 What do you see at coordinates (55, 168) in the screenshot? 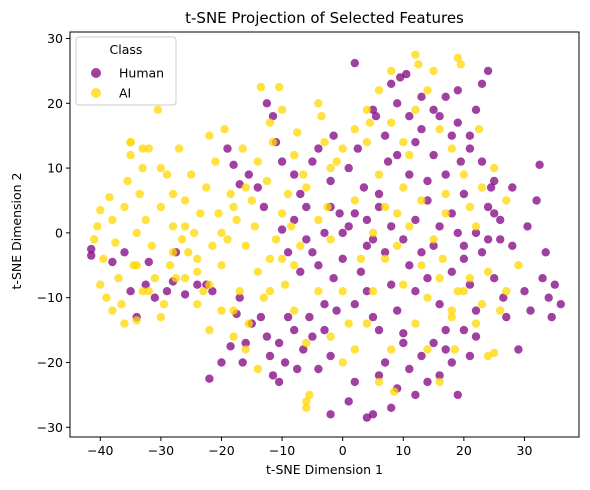
I see `y-tick-label: 10` at bounding box center [55, 168].